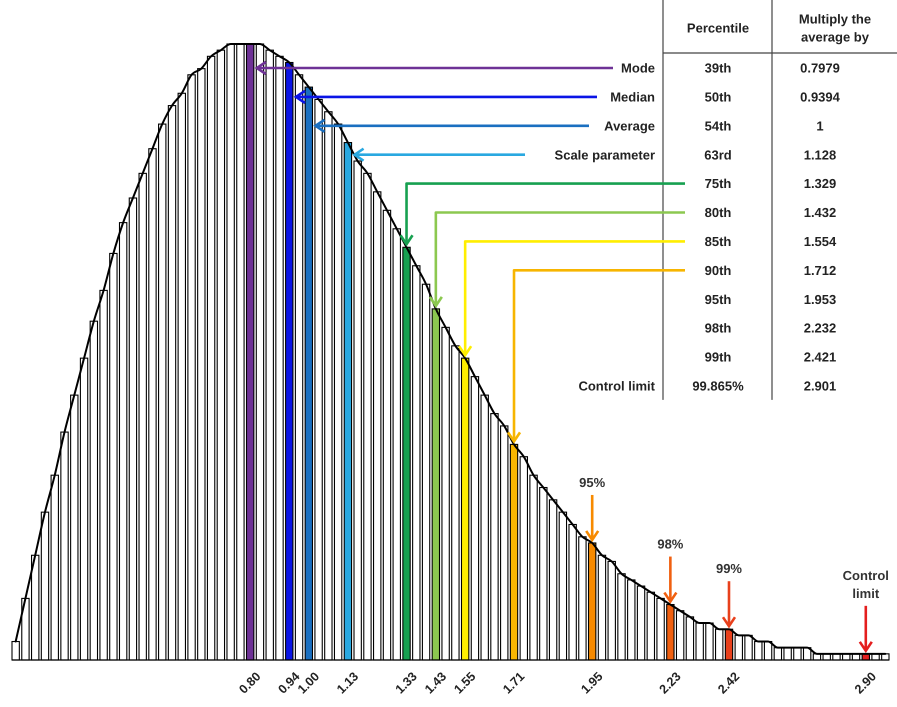  Describe the element at coordinates (604, 154) in the screenshot. I see `category-label: Scale parameter` at that location.